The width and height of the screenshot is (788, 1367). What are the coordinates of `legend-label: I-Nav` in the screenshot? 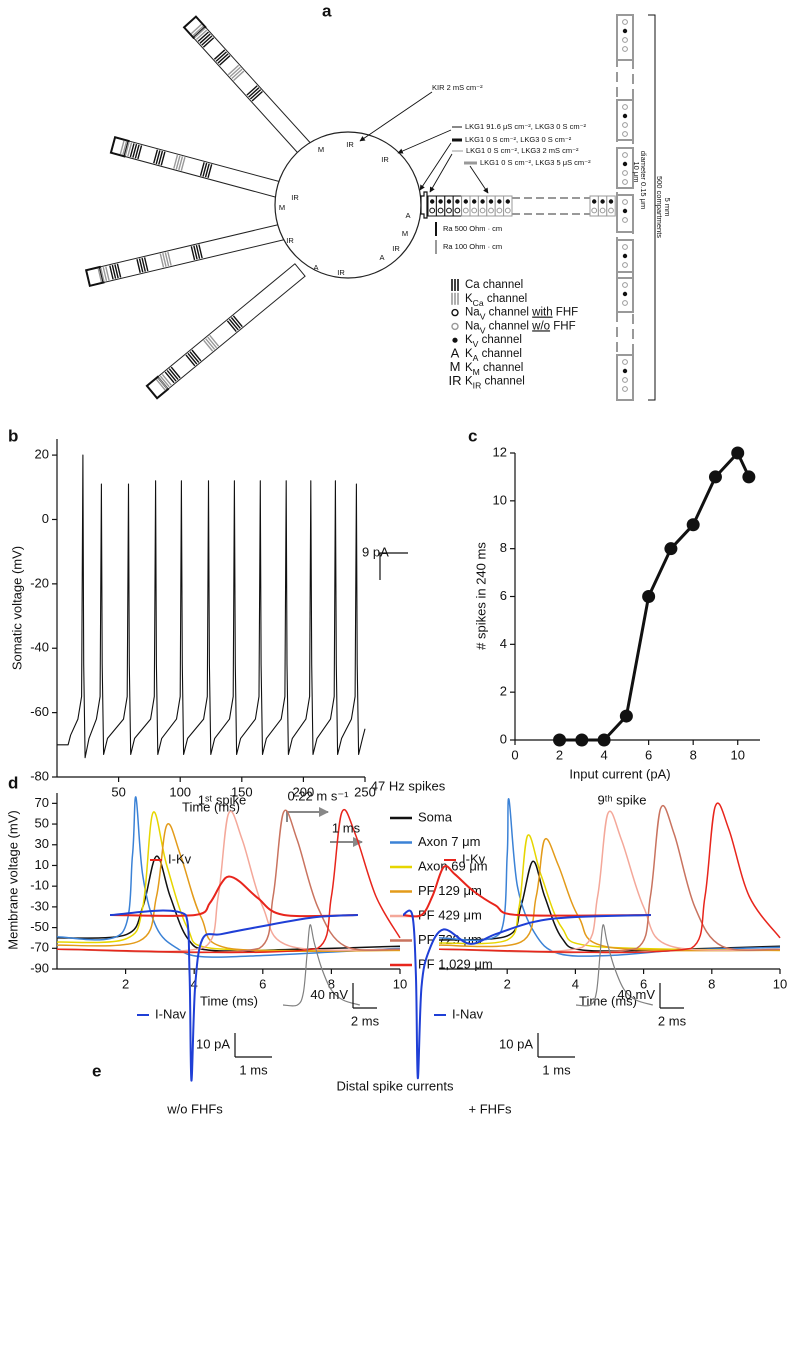 It's located at (171, 1013).